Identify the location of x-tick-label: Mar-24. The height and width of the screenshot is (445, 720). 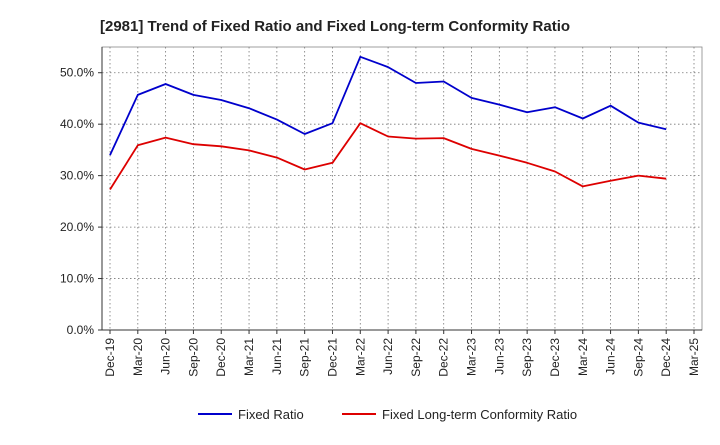
(583, 357).